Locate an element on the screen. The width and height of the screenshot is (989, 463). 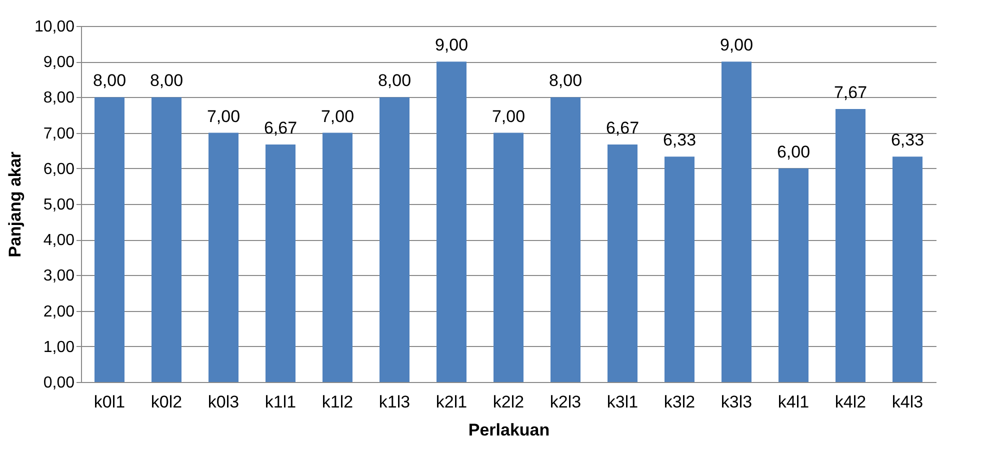
y-tick-label: 10,00 is located at coordinates (54, 27).